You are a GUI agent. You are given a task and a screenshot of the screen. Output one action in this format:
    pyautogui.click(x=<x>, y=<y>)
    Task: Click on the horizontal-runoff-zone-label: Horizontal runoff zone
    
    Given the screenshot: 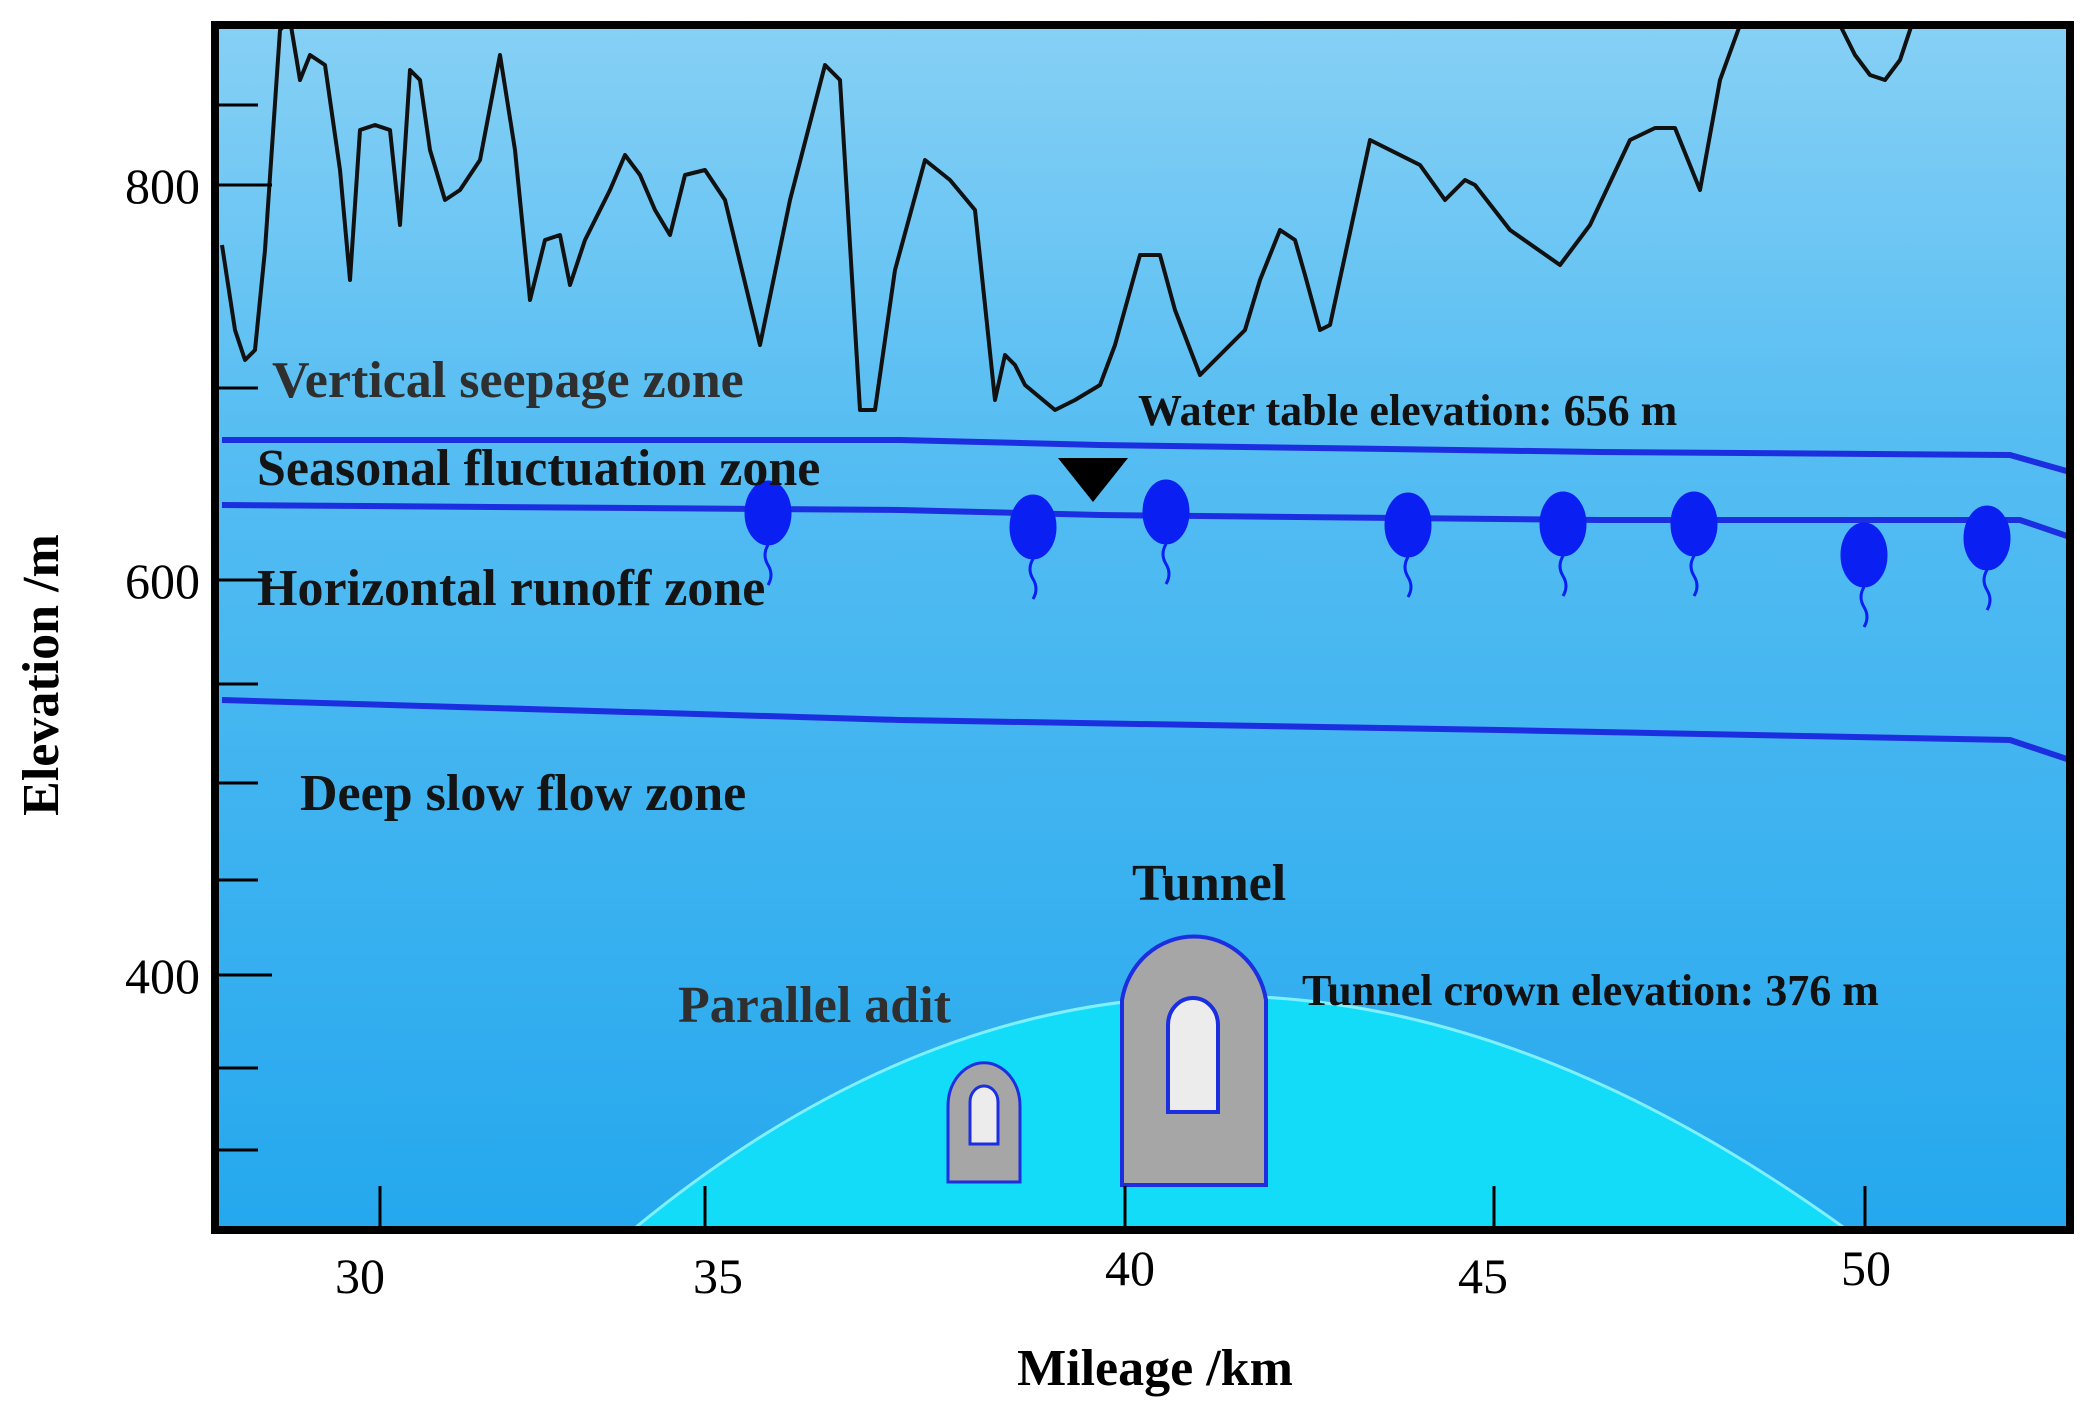 What is the action you would take?
    pyautogui.click(x=511, y=588)
    